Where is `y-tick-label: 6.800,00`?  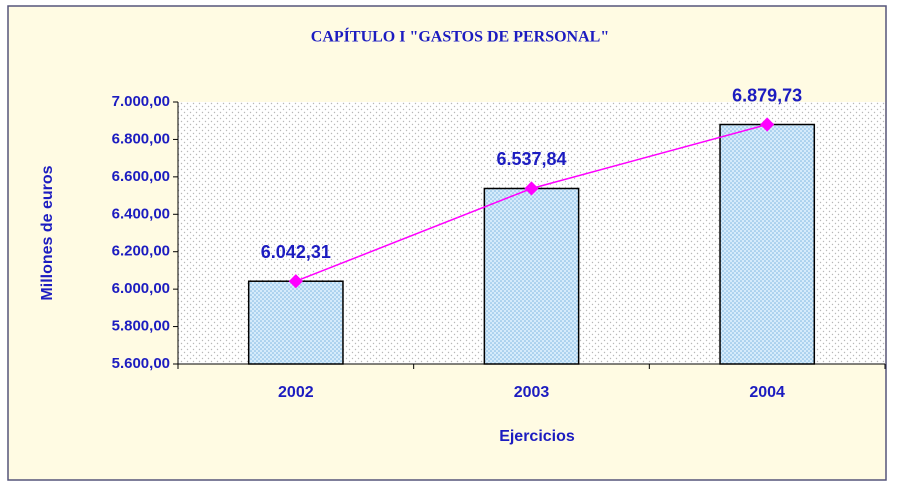 y-tick-label: 6.800,00 is located at coordinates (141, 138).